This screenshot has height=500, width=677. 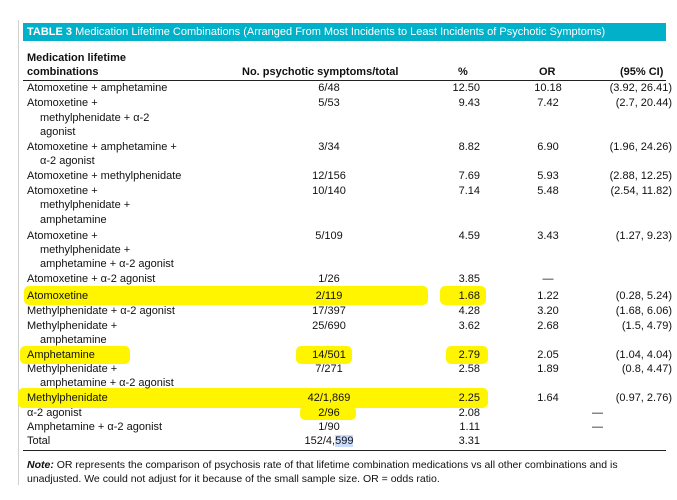 I want to click on row-pct: 3.62, so click(x=469, y=326).